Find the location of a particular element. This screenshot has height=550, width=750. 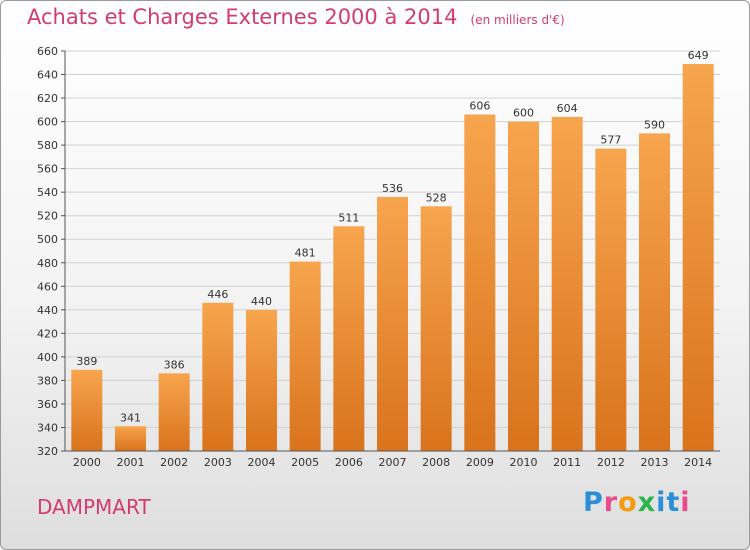

value-label-2013: 590 is located at coordinates (654, 124).